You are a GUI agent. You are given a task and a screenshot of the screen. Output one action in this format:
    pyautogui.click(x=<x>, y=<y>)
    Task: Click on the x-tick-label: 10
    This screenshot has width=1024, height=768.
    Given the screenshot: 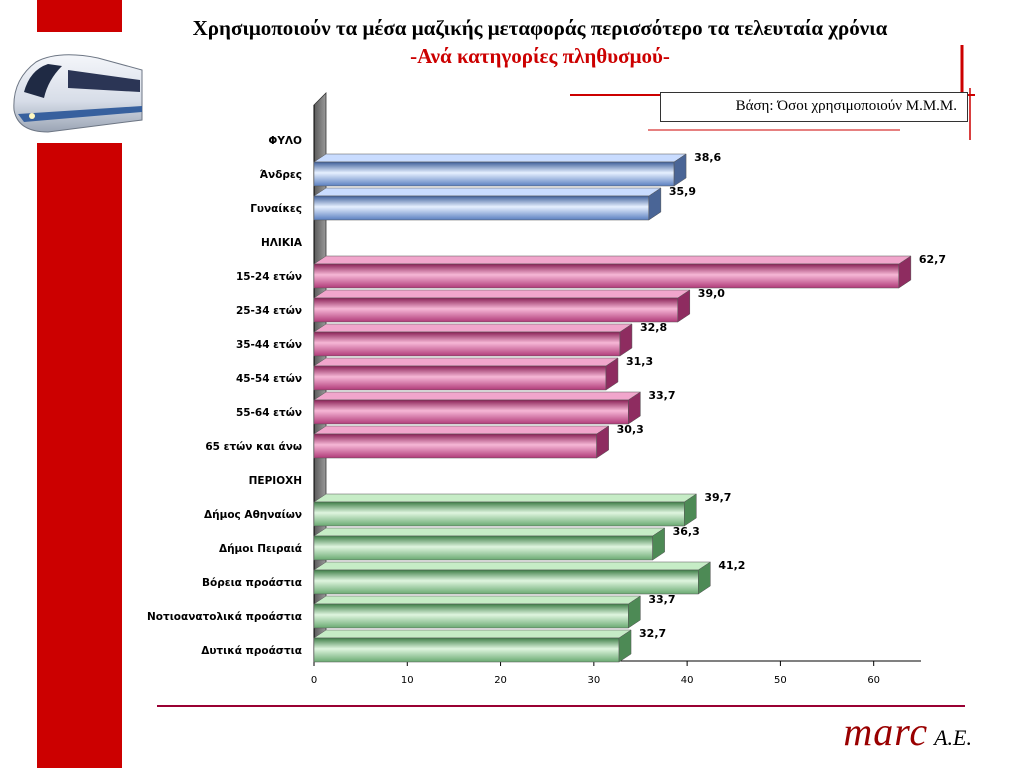 What is the action you would take?
    pyautogui.click(x=407, y=680)
    